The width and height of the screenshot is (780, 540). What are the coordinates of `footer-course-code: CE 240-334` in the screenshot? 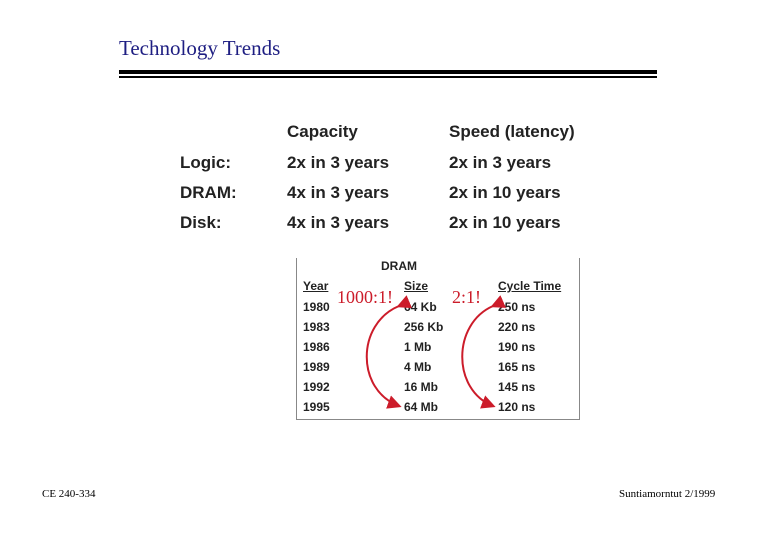 It's located at (69, 494).